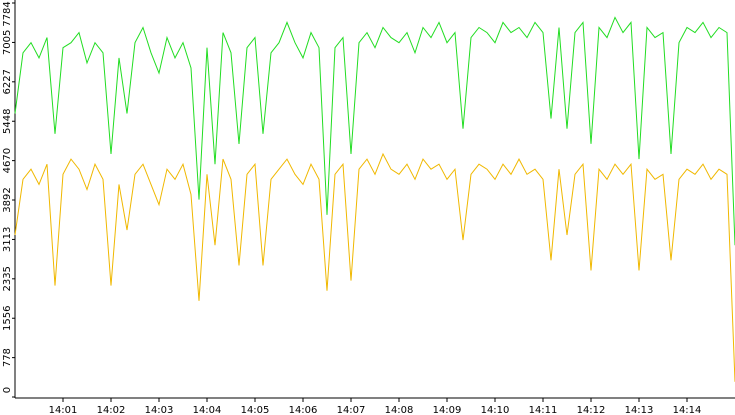  What do you see at coordinates (7, 42) in the screenshot?
I see `y-tick-label: 7005` at bounding box center [7, 42].